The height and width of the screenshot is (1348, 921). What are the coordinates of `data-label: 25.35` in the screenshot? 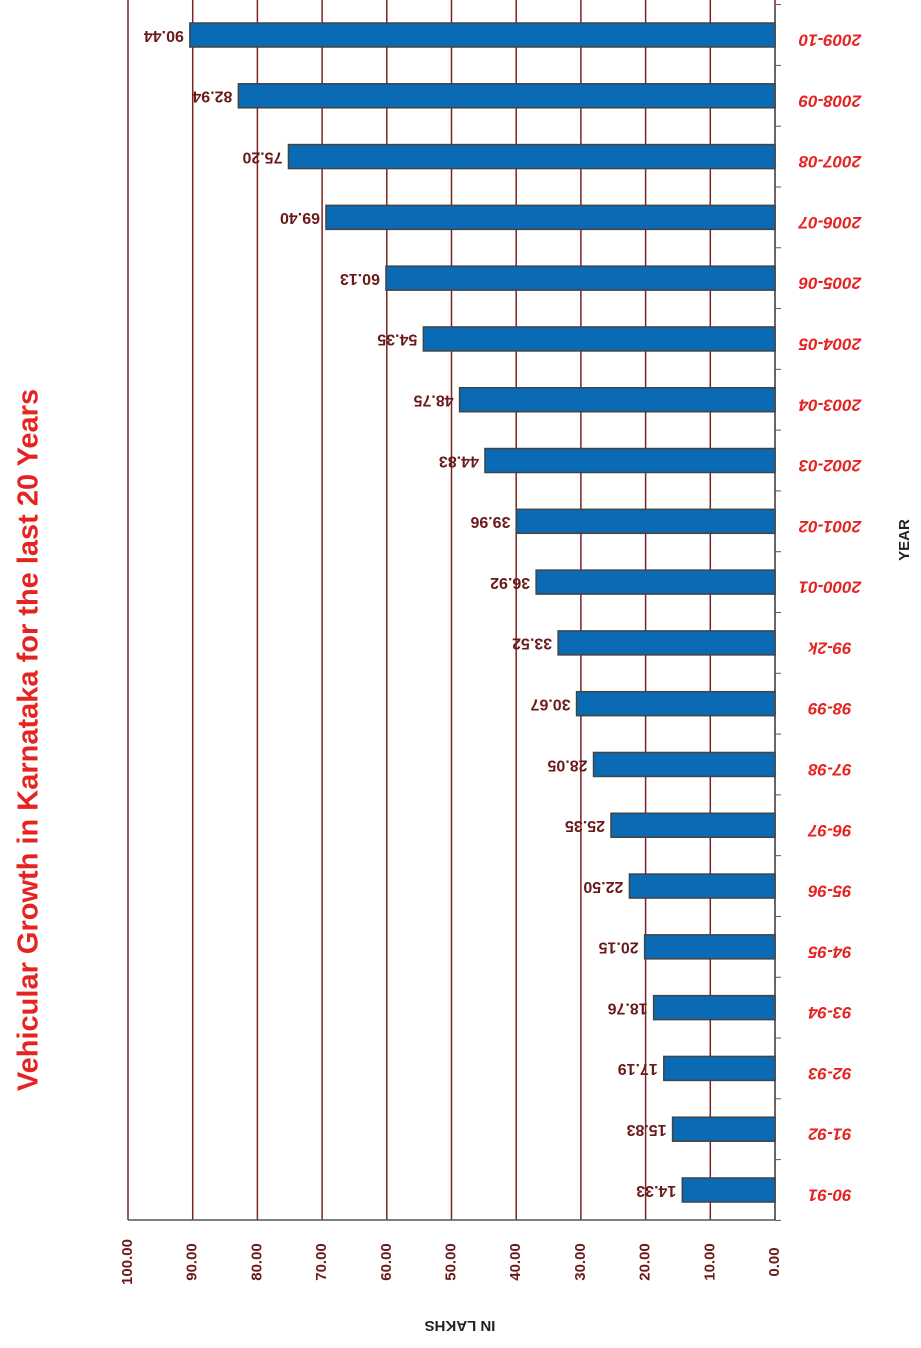 It's located at (585, 825).